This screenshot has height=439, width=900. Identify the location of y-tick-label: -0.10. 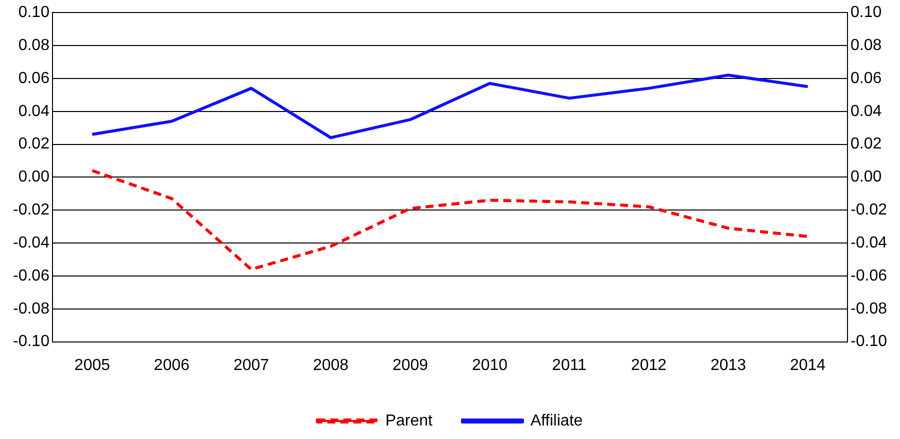
(31, 341).